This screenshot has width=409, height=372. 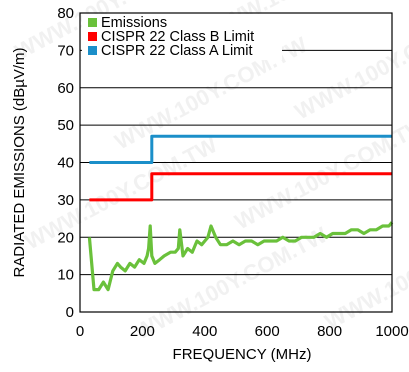 I want to click on y-tick-label: 60, so click(x=65, y=88).